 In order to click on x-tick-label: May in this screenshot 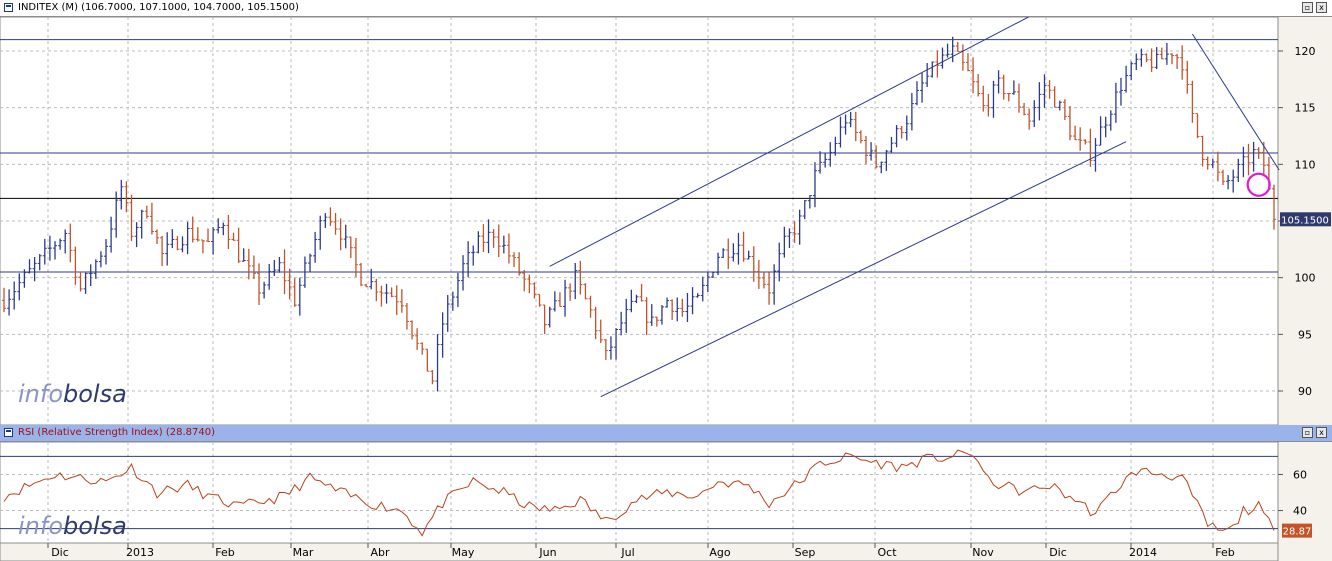, I will do `click(463, 552)`.